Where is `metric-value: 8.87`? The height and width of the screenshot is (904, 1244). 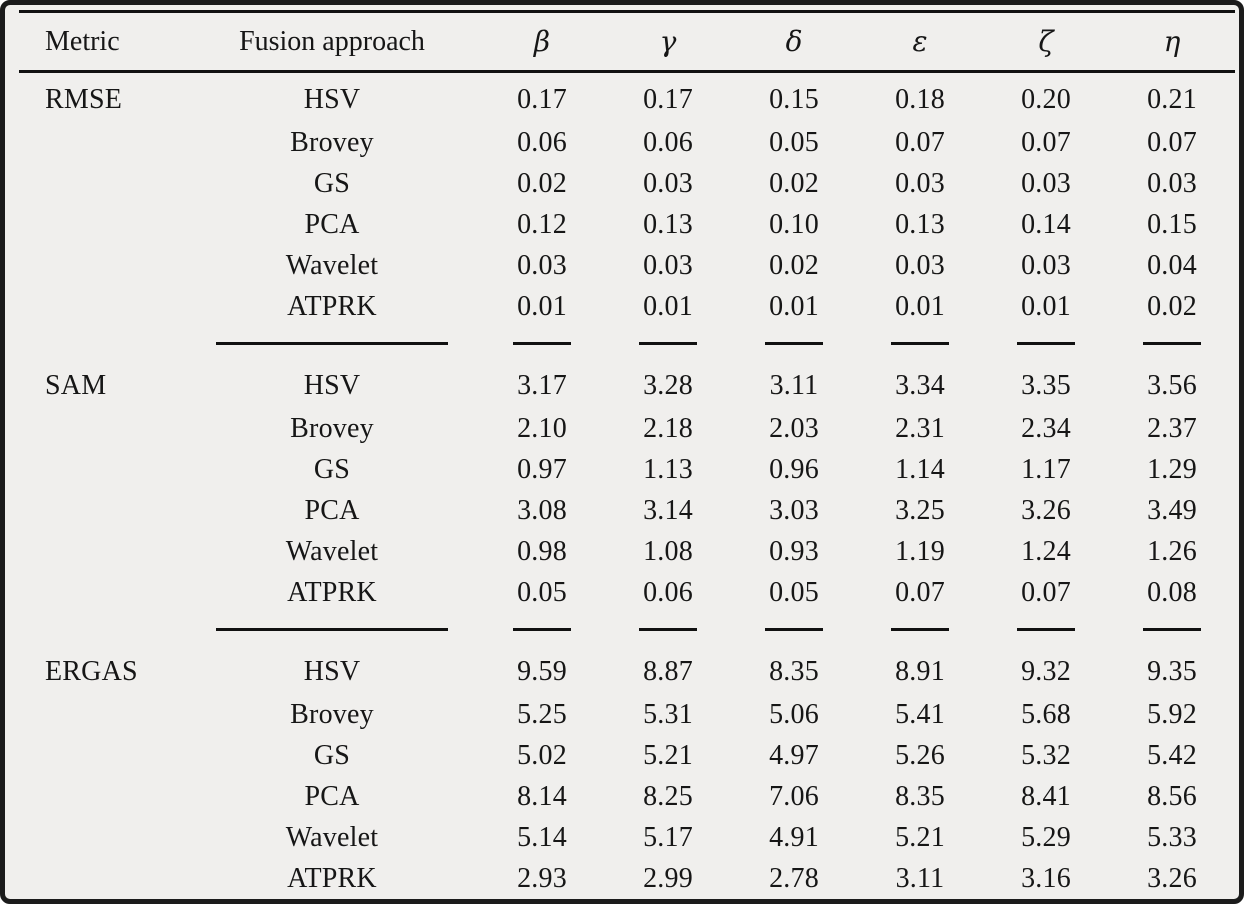 metric-value: 8.87 is located at coordinates (668, 671).